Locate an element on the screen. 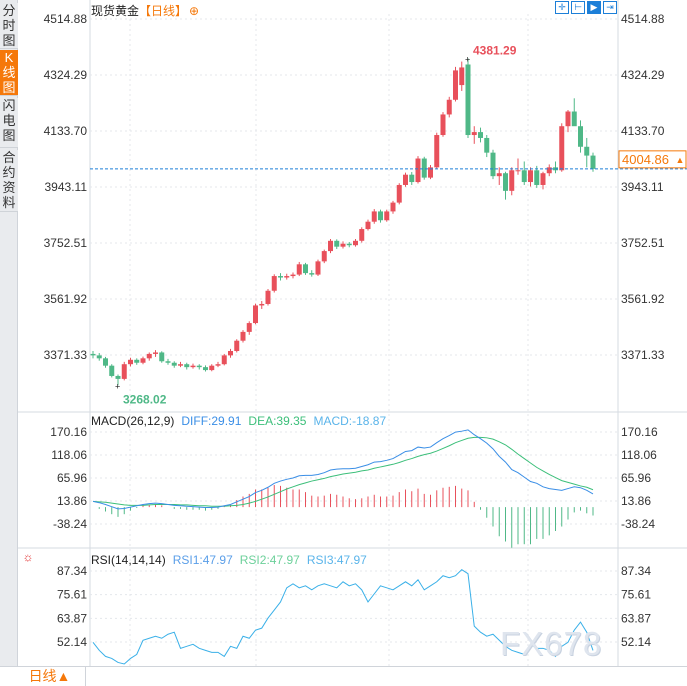  price-tick-left: 4324.29 is located at coordinates (66, 75).